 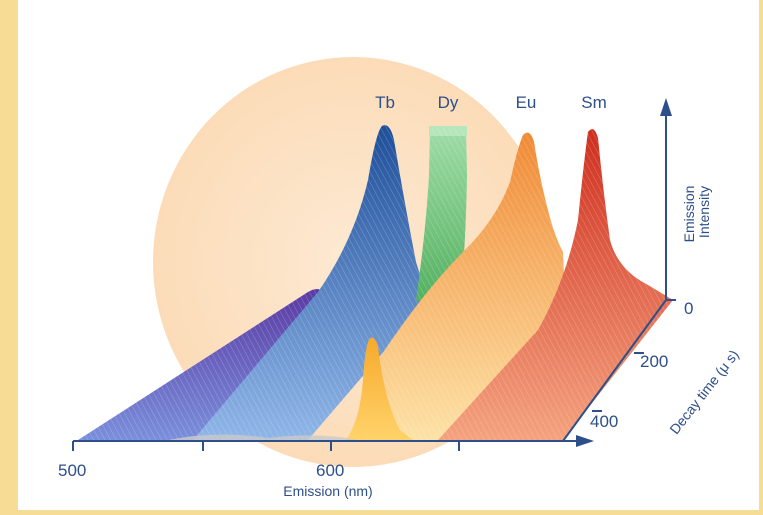 What do you see at coordinates (327, 491) in the screenshot?
I see `x-axis-title: Emission (nm)` at bounding box center [327, 491].